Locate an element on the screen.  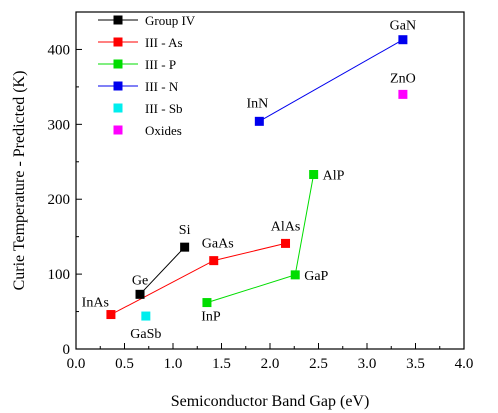
point-label: Si is located at coordinates (185, 230).